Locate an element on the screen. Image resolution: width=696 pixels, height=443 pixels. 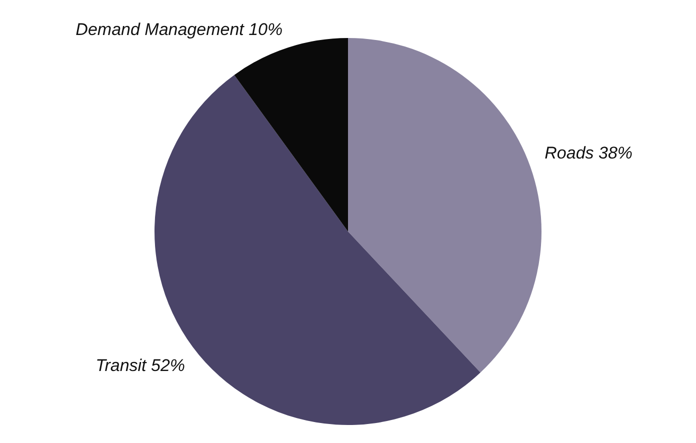
slice-label: Roads 38% is located at coordinates (588, 152).